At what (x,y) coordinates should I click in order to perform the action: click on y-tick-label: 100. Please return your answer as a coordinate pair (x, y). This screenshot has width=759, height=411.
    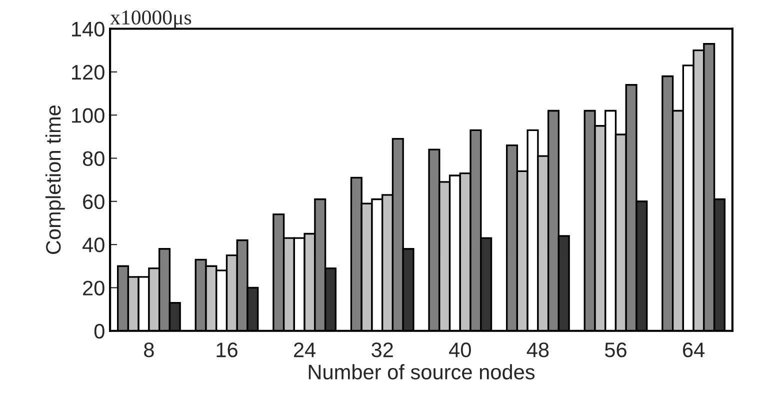
    Looking at the image, I should click on (88, 115).